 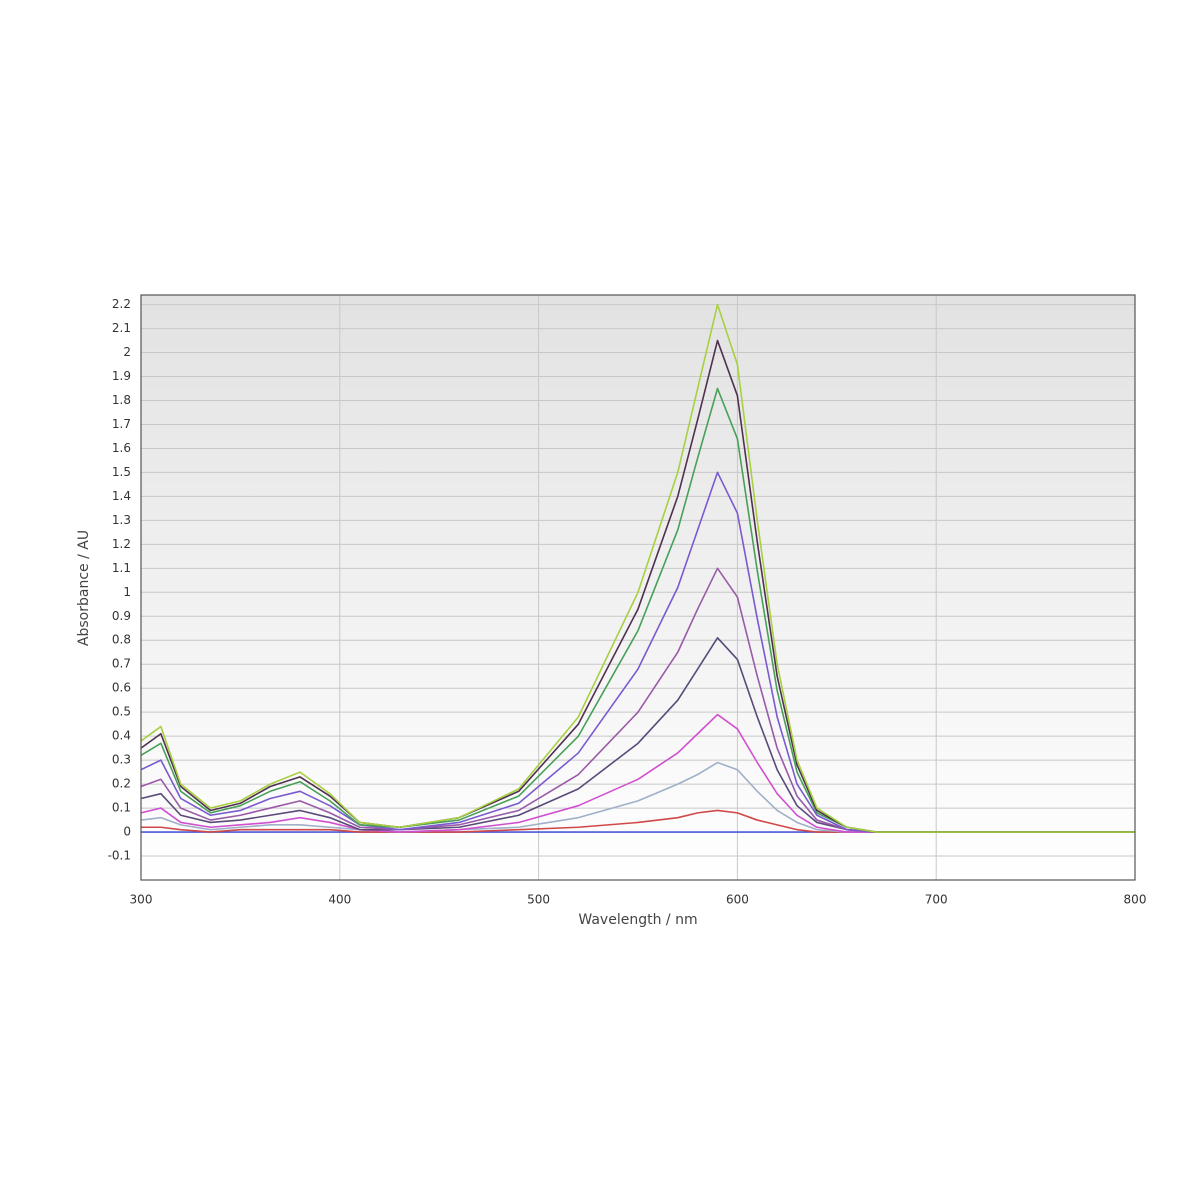 I want to click on x-tick-label: 600, so click(x=737, y=900).